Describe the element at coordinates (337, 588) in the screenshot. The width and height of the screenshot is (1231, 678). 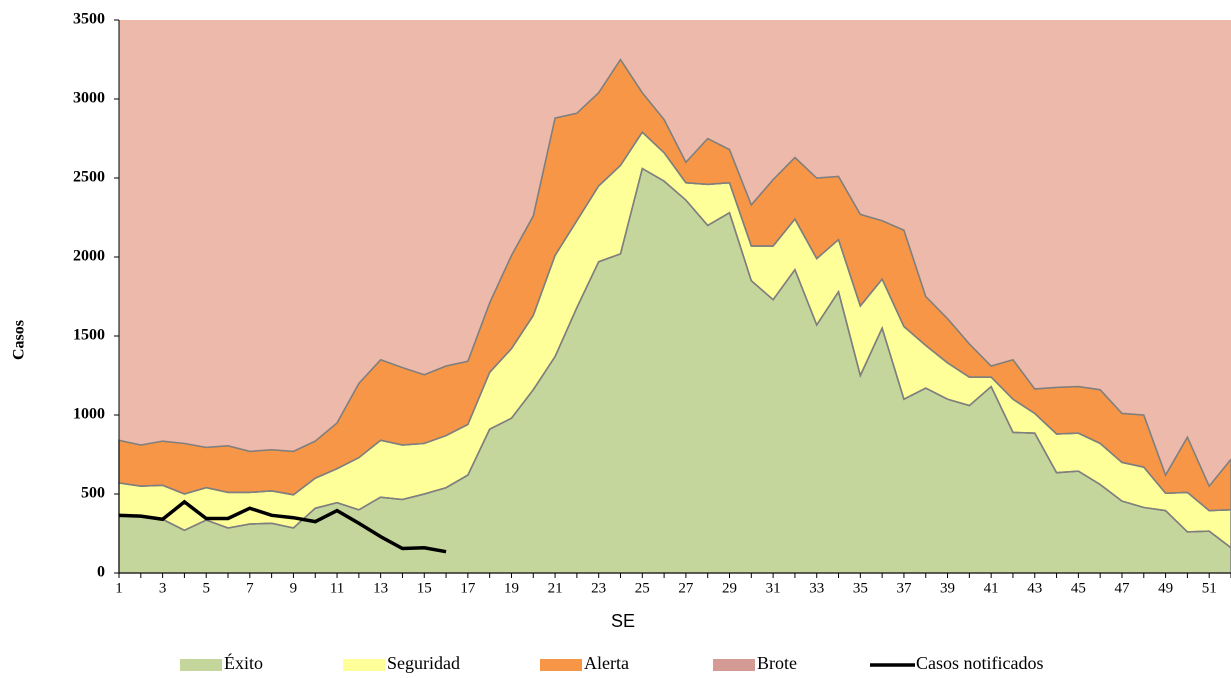
I see `x-tick-label: 11` at that location.